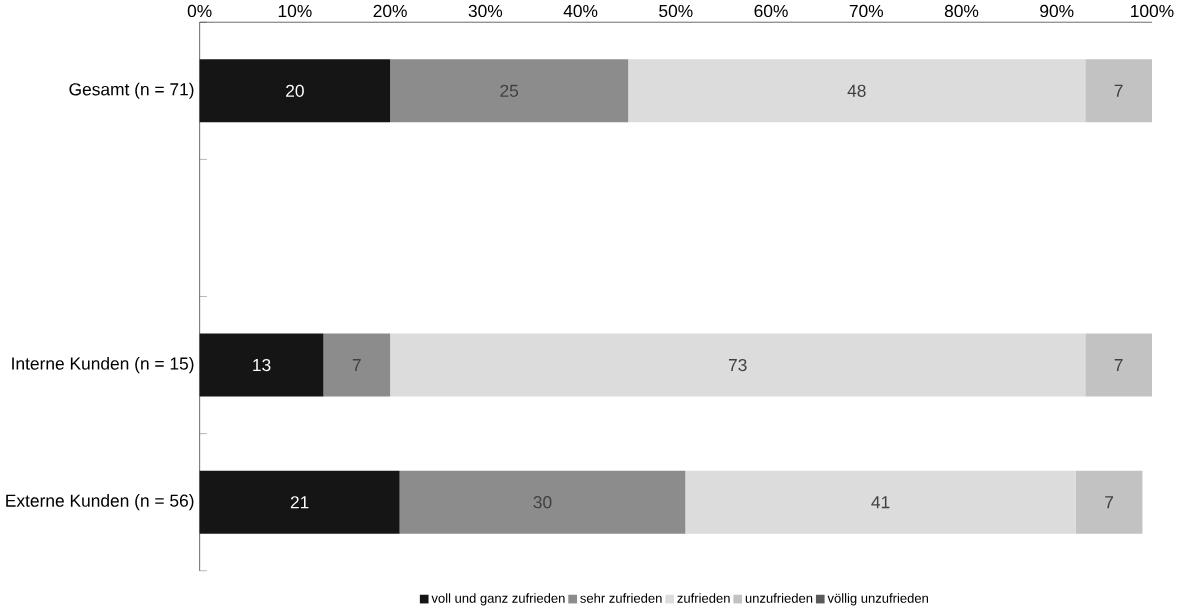  I want to click on x-tick-label: 10%, so click(295, 11).